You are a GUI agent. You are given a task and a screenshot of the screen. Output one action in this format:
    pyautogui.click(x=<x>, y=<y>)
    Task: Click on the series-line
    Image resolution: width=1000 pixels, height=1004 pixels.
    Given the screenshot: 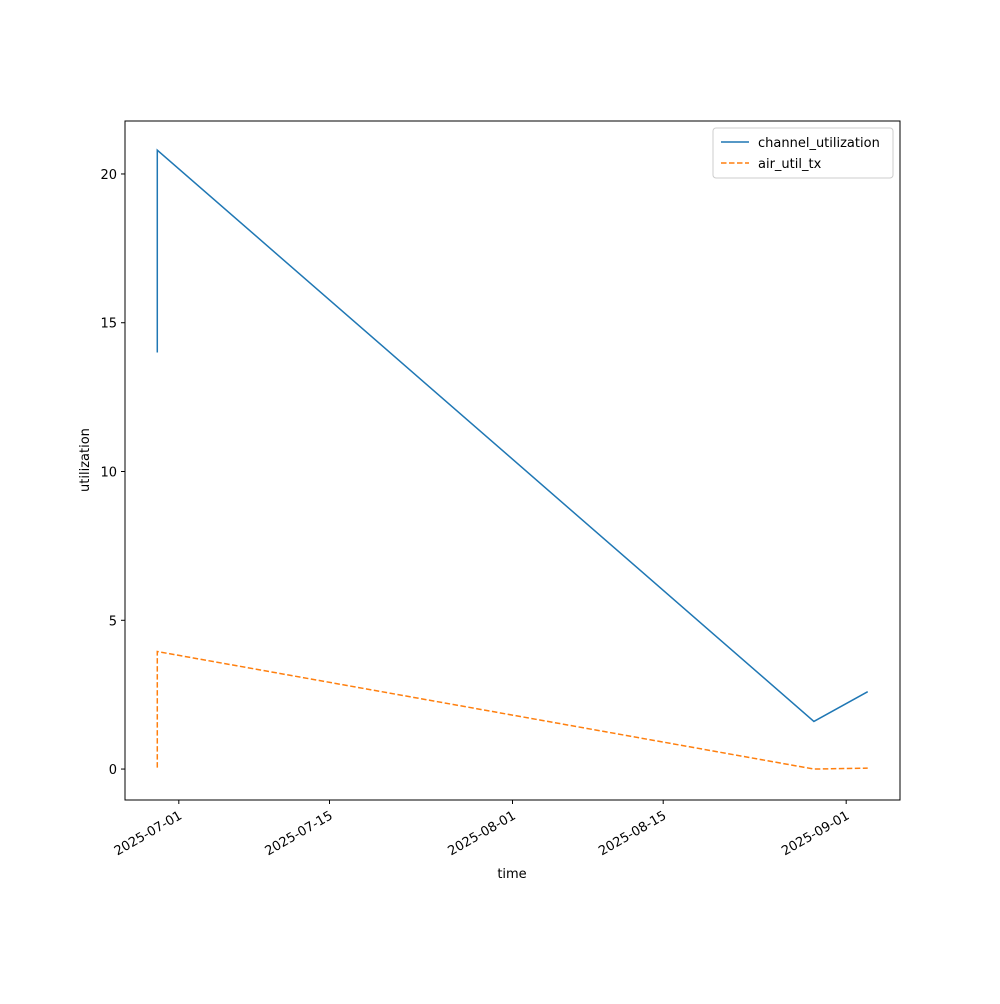 What is the action you would take?
    pyautogui.click(x=512, y=710)
    